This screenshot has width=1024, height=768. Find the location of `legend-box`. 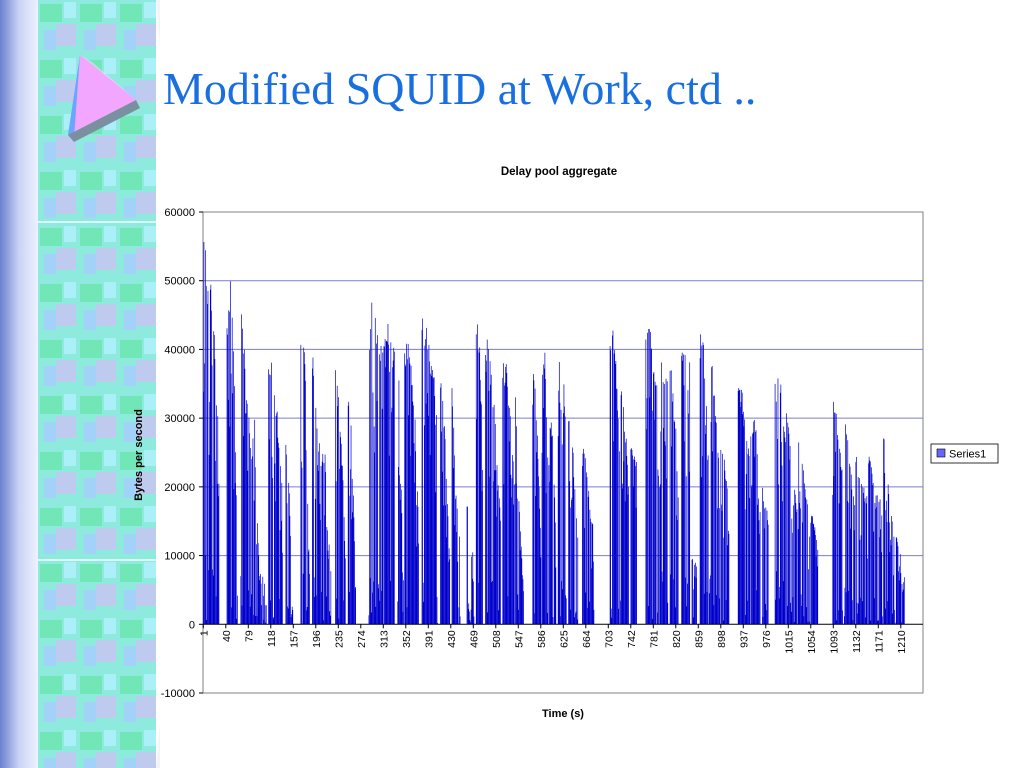

legend-box is located at coordinates (964, 453).